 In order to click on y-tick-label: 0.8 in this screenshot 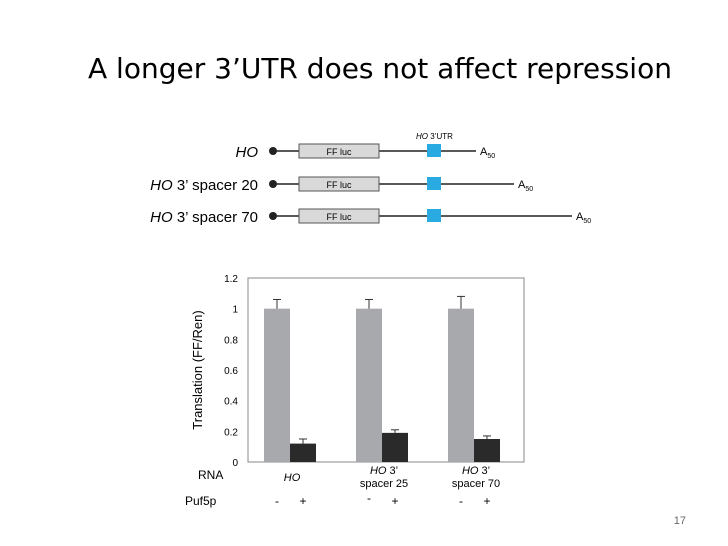, I will do `click(231, 340)`.